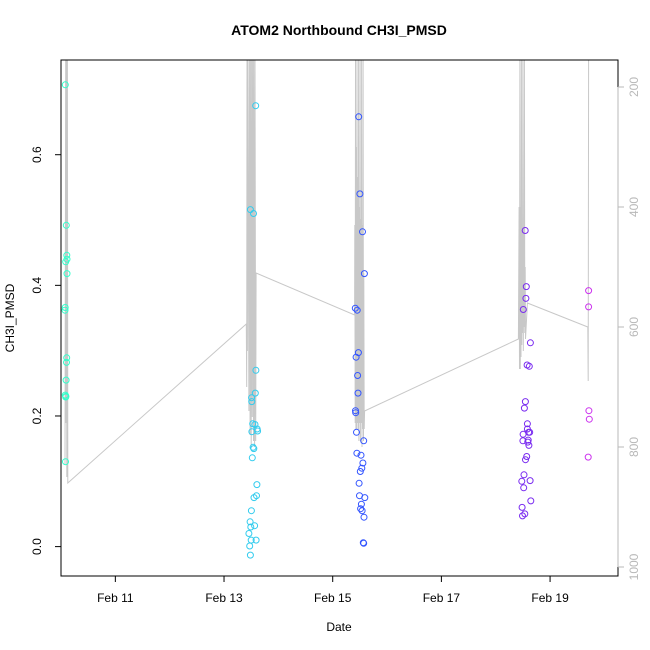 This screenshot has height=650, width=650. What do you see at coordinates (37, 546) in the screenshot?
I see `y-tick-label: 0.0` at bounding box center [37, 546].